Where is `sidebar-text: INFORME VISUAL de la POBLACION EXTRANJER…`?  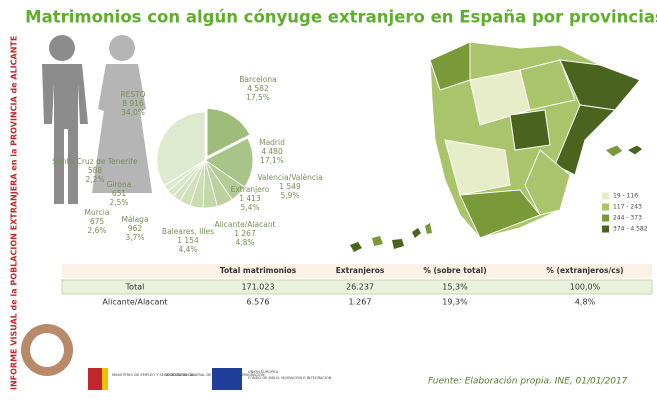 sidebar-text: INFORME VISUAL de la POBLACION EXTRANJER… is located at coordinates (14, 213).